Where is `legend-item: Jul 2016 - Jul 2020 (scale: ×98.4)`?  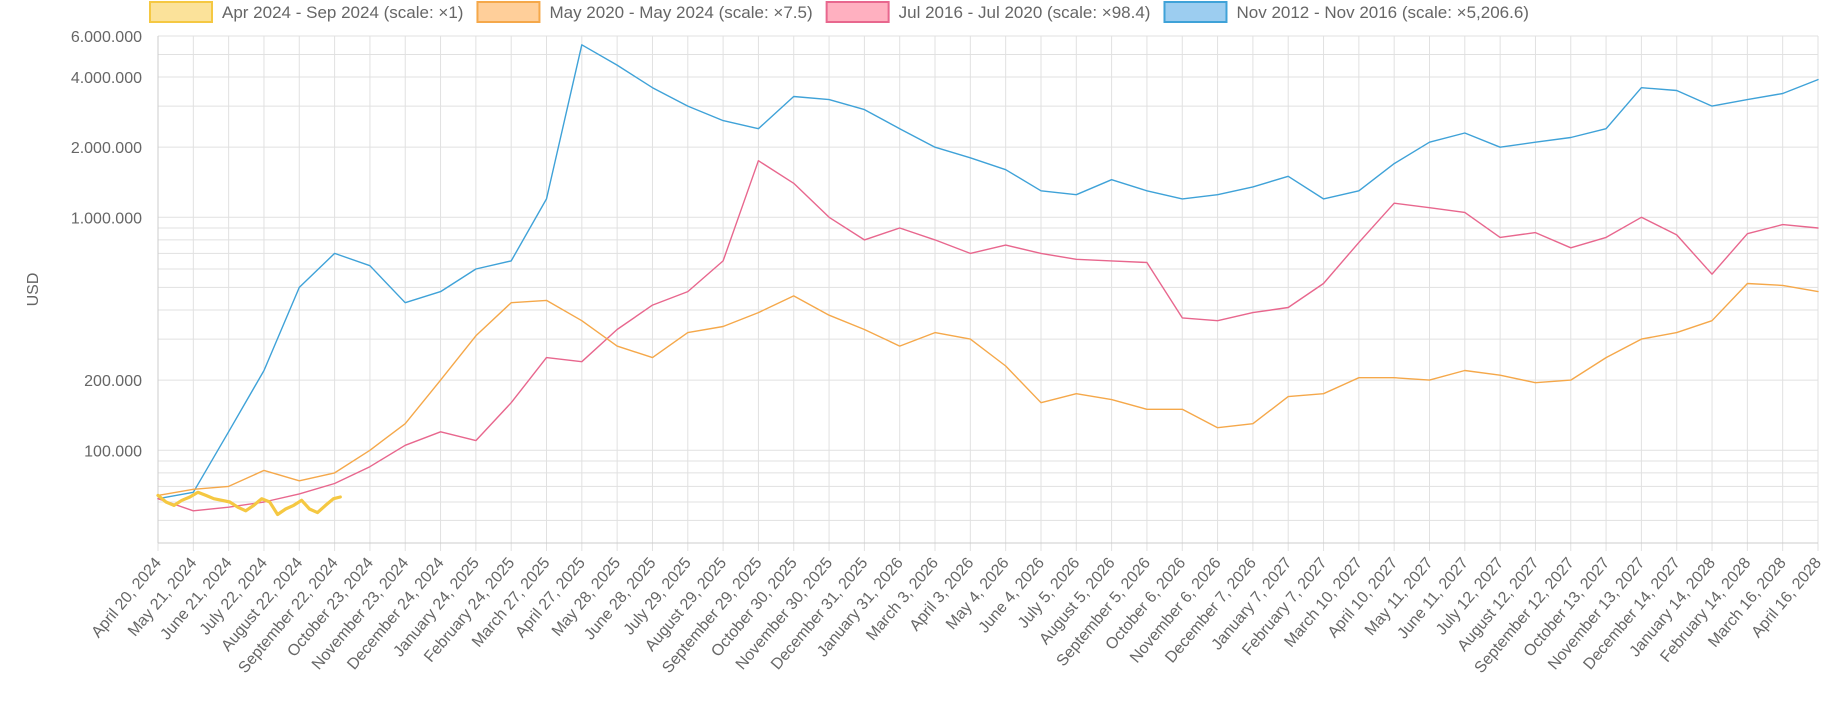 legend-item: Jul 2016 - Jul 2020 (scale: ×98.4) is located at coordinates (988, 12).